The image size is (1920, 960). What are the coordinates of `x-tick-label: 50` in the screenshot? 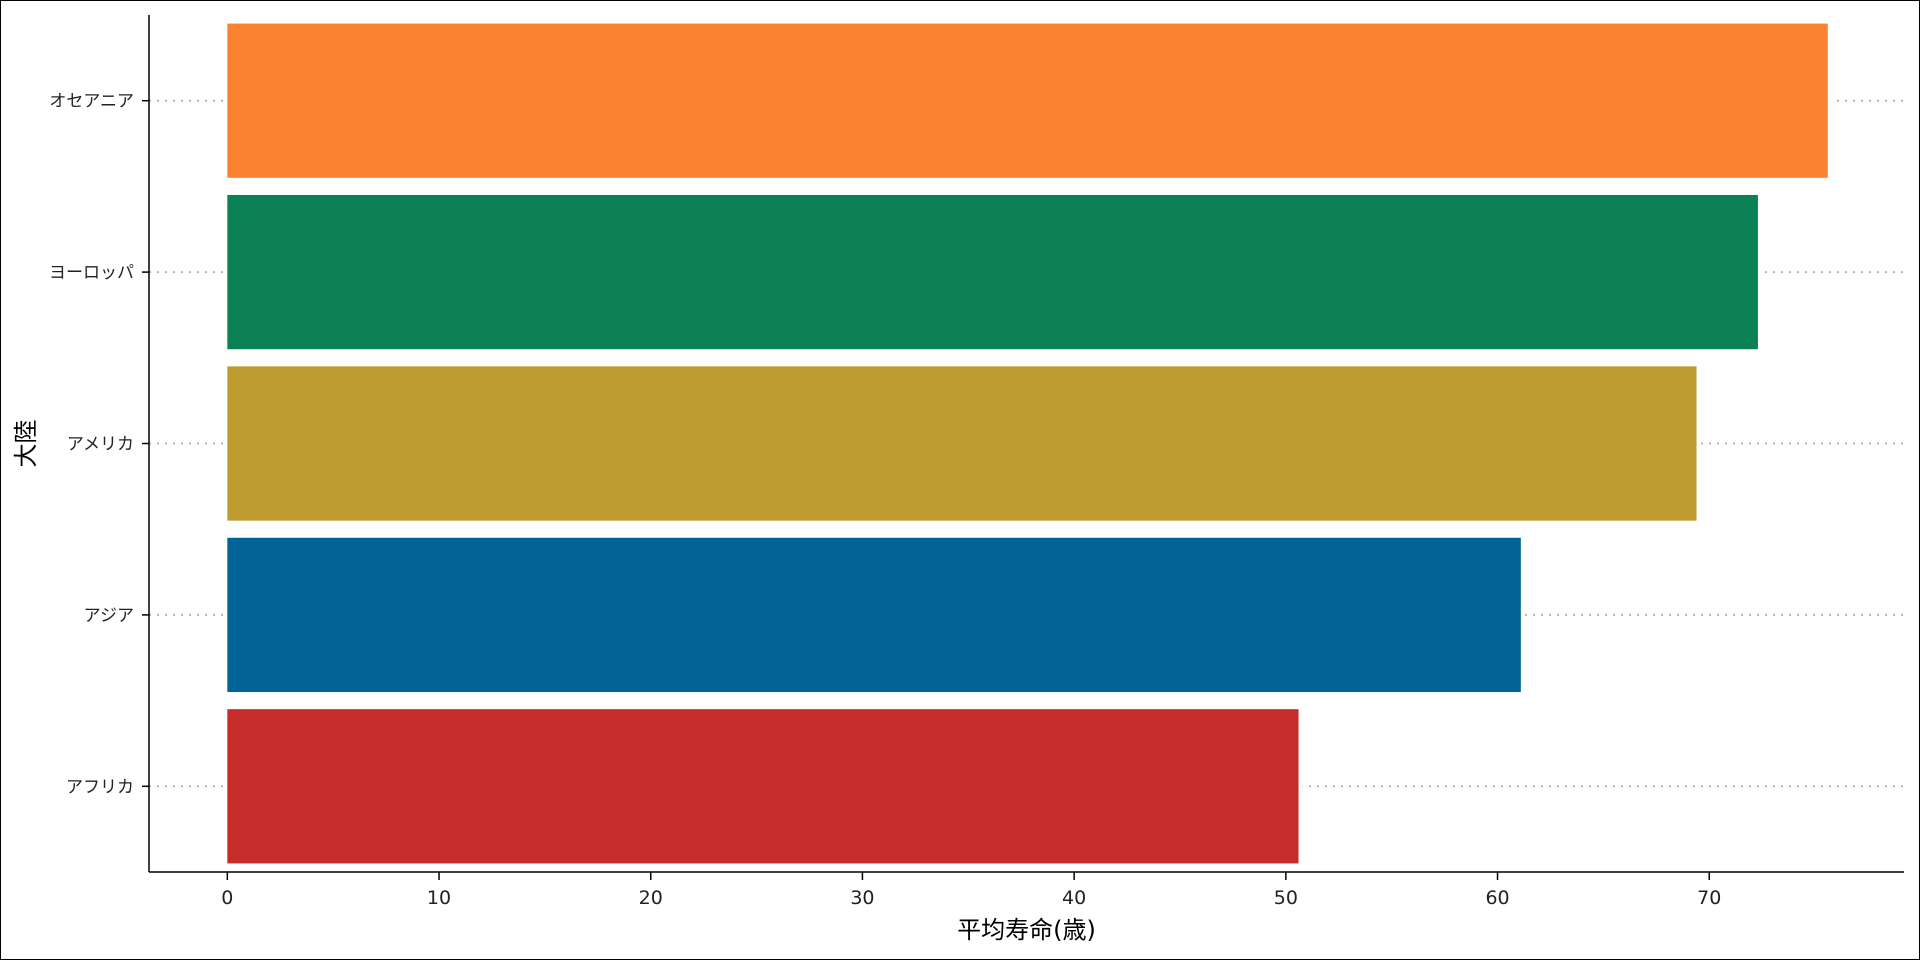 It's located at (1286, 898).